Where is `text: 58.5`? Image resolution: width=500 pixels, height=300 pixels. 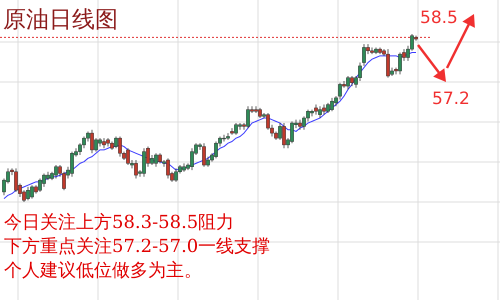 text: 58.5 is located at coordinates (439, 18).